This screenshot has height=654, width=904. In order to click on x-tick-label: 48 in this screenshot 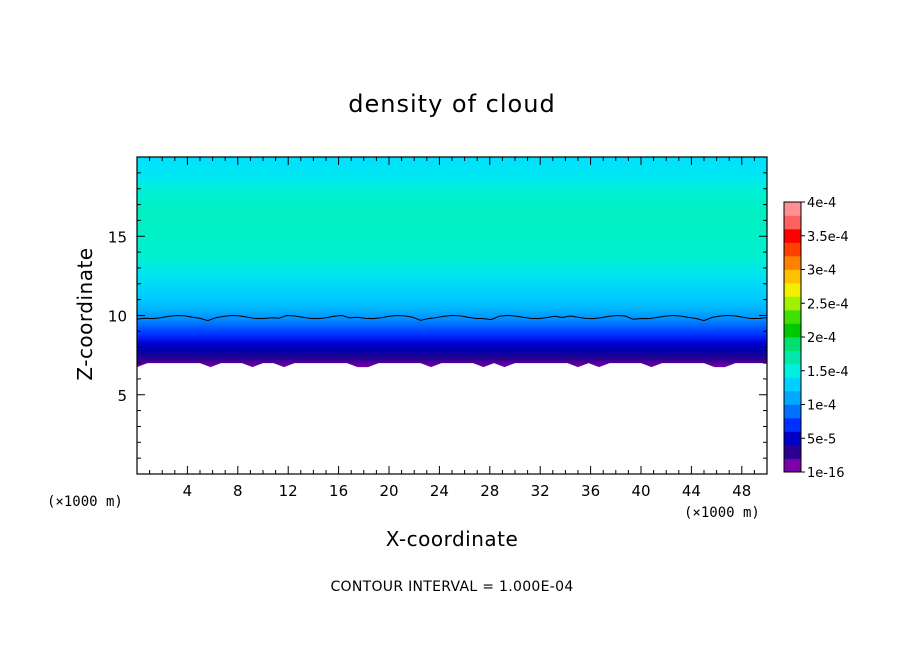, I will do `click(741, 491)`.